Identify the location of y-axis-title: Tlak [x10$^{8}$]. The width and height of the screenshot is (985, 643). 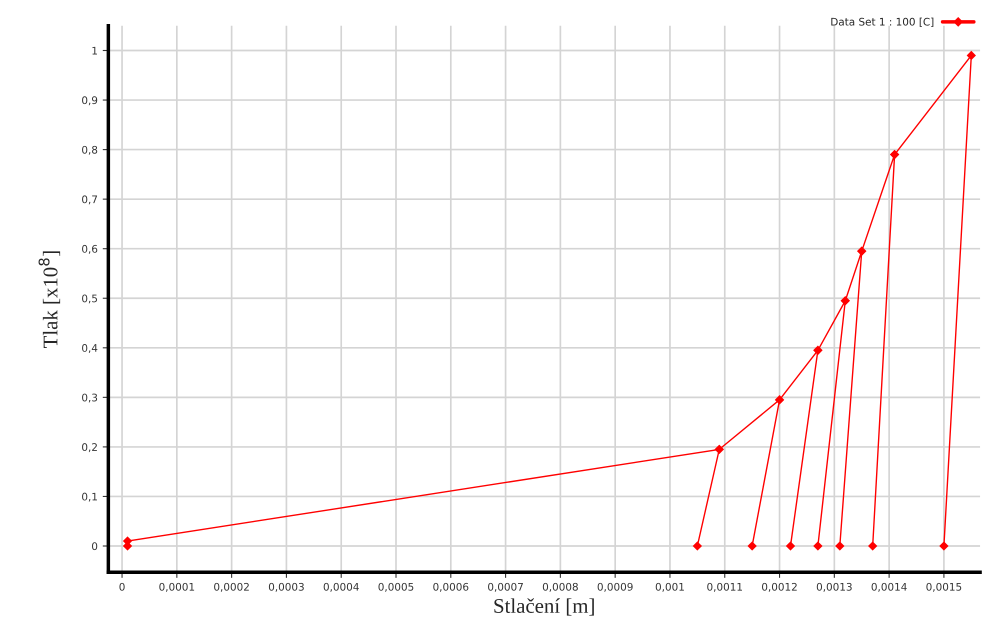
(49, 299).